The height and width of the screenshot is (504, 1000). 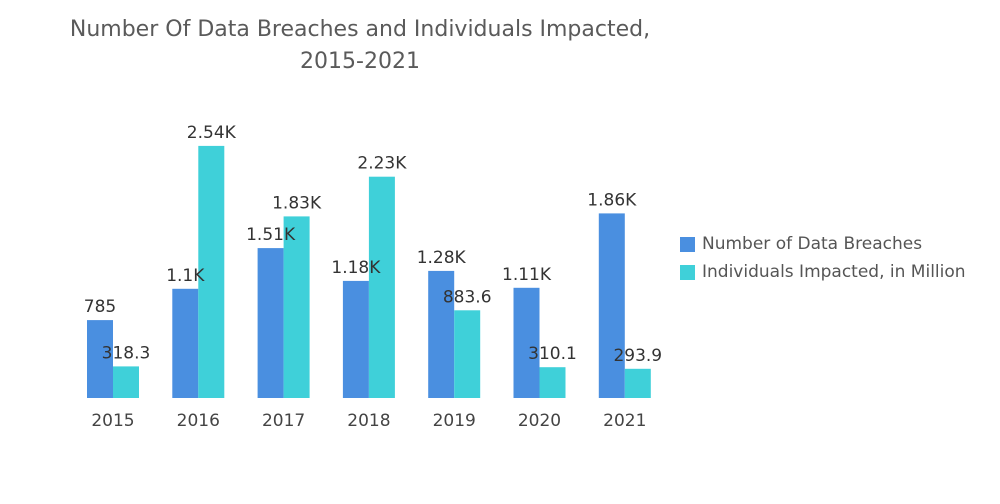 What do you see at coordinates (624, 421) in the screenshot?
I see `x-tick-label-2021: 2021` at bounding box center [624, 421].